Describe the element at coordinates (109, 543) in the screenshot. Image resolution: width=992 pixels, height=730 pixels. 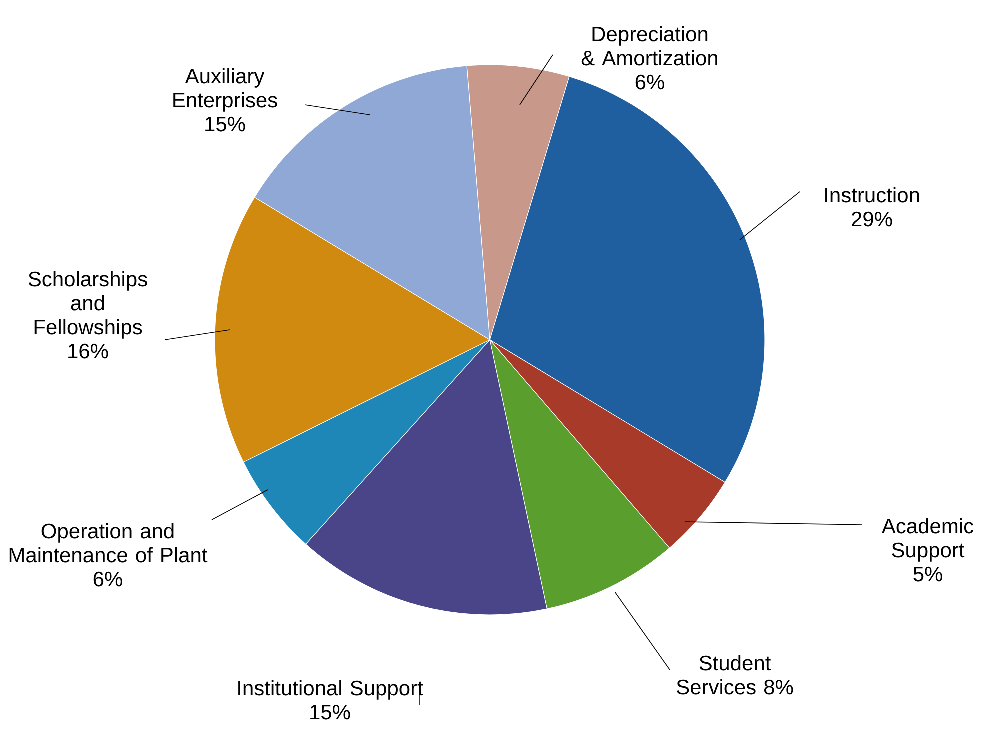
I see `slice-label: Operation and Maintenance of Plant` at that location.